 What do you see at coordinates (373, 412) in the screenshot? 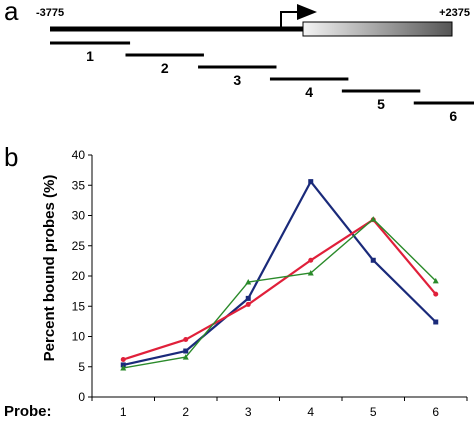
I see `x-tick-label: 5` at bounding box center [373, 412].